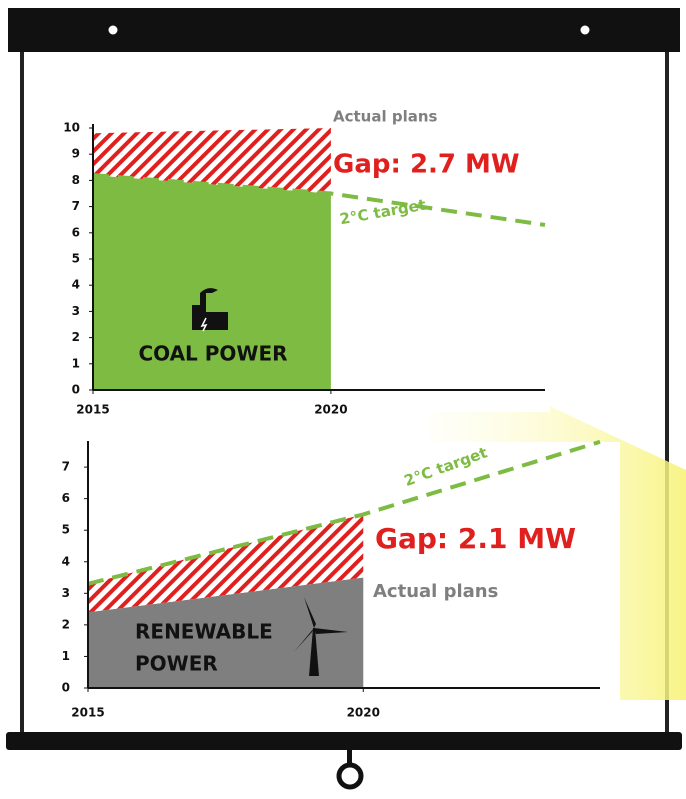 This screenshot has width=686, height=799. What do you see at coordinates (321, 636) in the screenshot?
I see `wind-icon` at bounding box center [321, 636].